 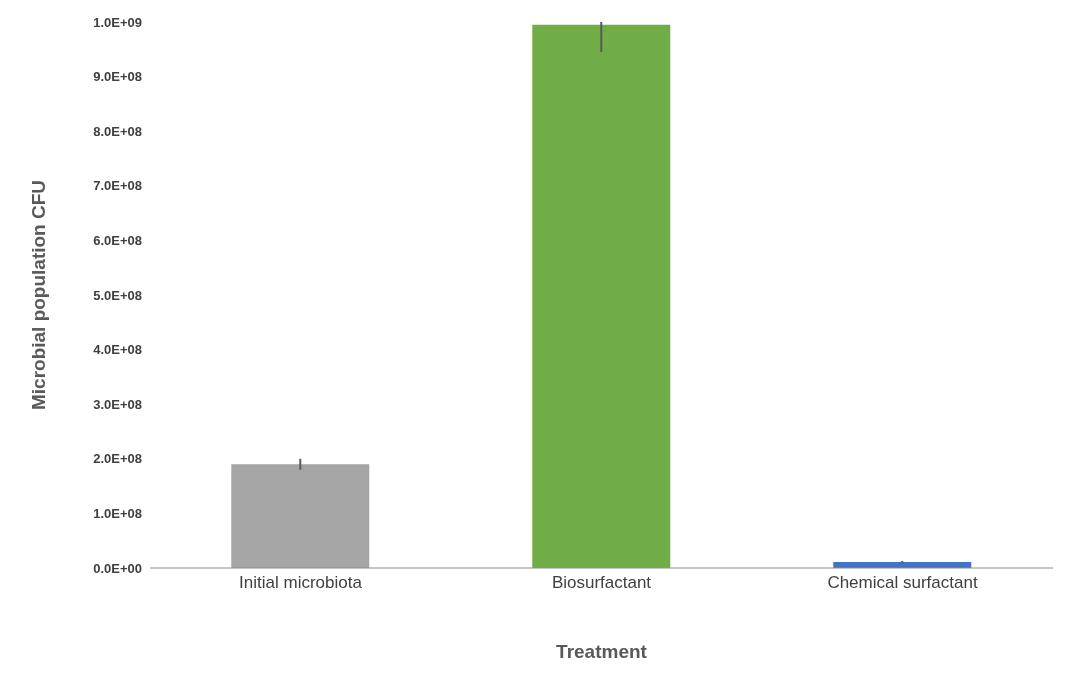 I want to click on x-tick-label: Chemical surfactant, so click(x=902, y=583).